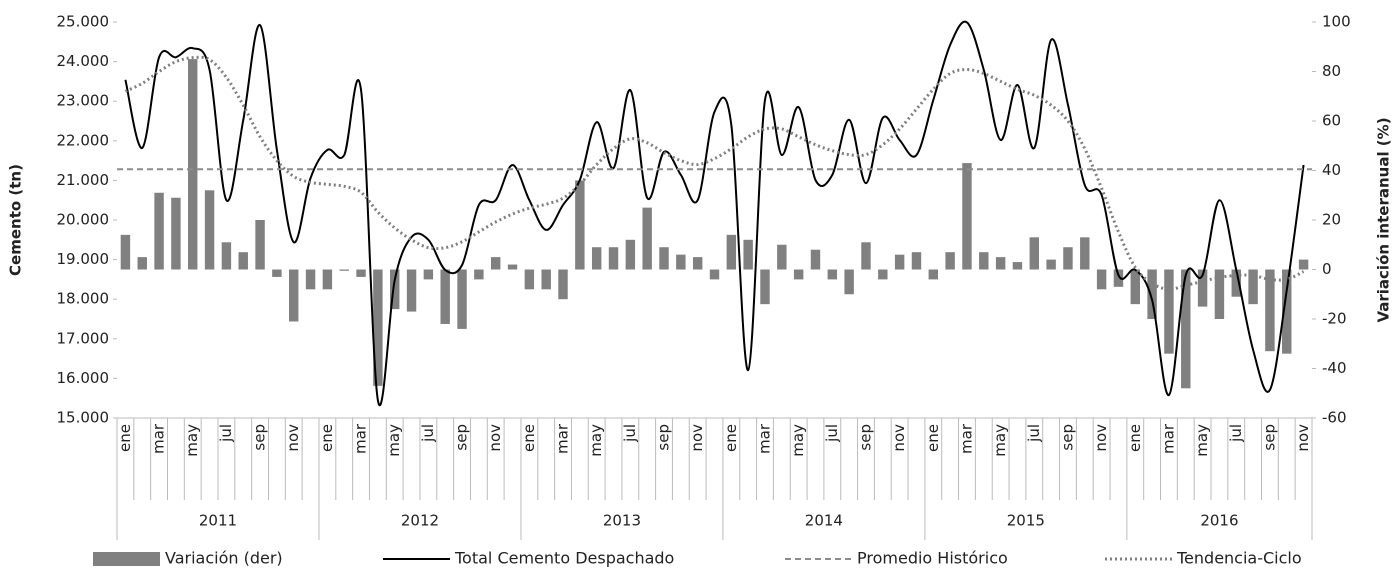 The image size is (1397, 568). I want to click on y-tick-label: 24.000, so click(83, 61).